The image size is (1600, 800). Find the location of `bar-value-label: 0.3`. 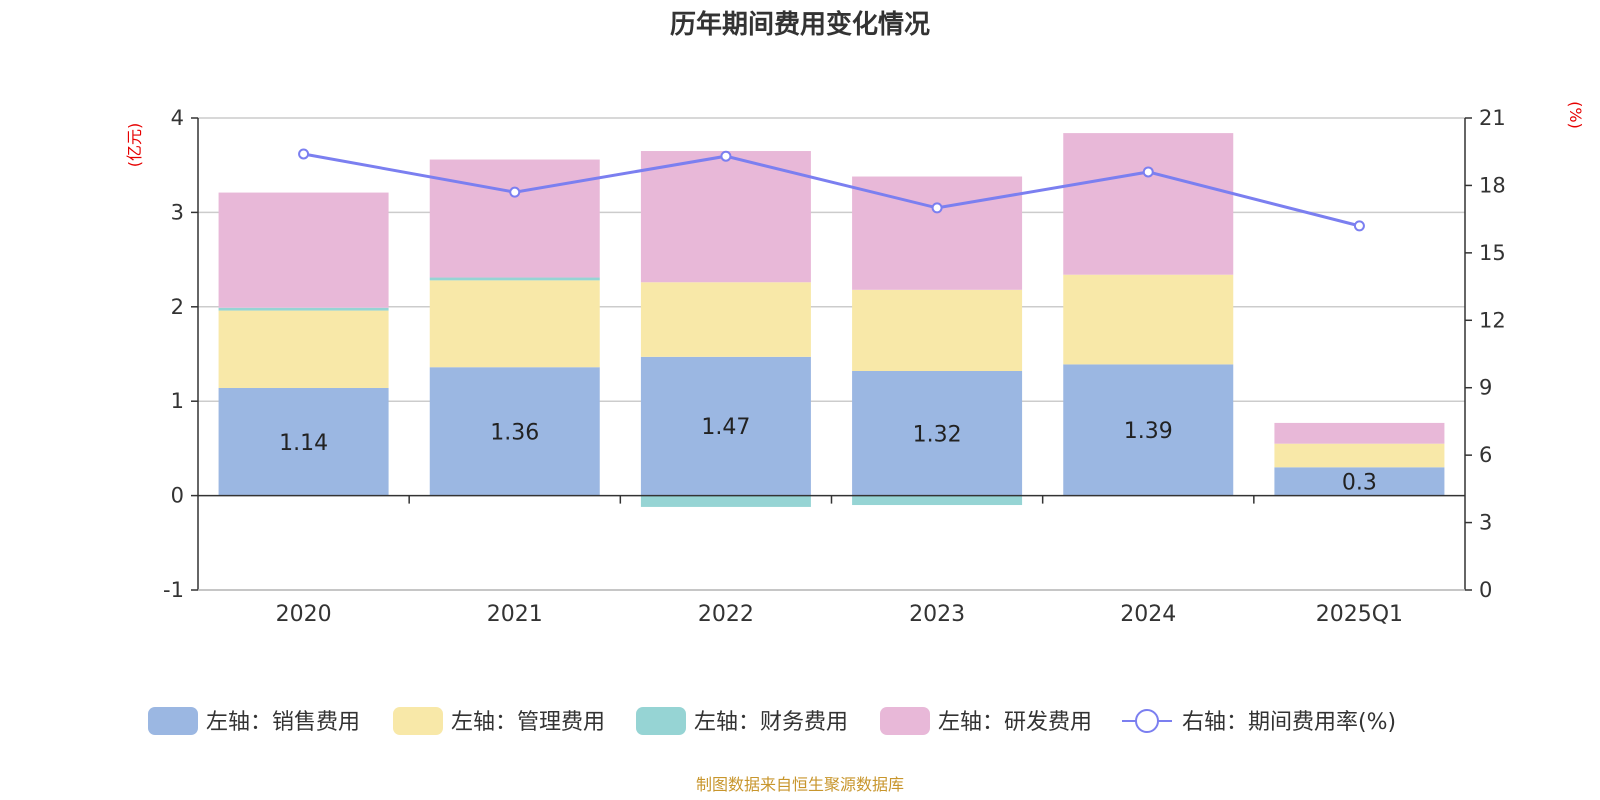

bar-value-label: 0.3 is located at coordinates (1359, 482).